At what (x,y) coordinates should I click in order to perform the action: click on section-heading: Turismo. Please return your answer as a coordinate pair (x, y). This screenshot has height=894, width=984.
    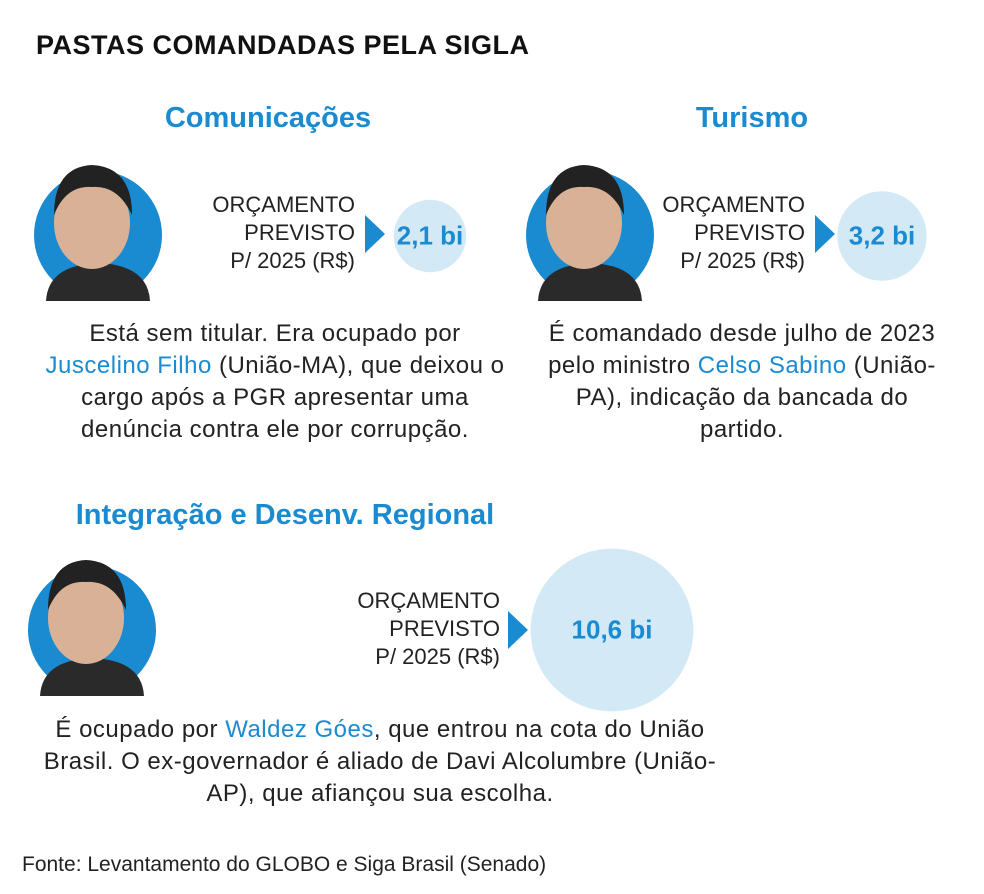
    Looking at the image, I should click on (752, 118).